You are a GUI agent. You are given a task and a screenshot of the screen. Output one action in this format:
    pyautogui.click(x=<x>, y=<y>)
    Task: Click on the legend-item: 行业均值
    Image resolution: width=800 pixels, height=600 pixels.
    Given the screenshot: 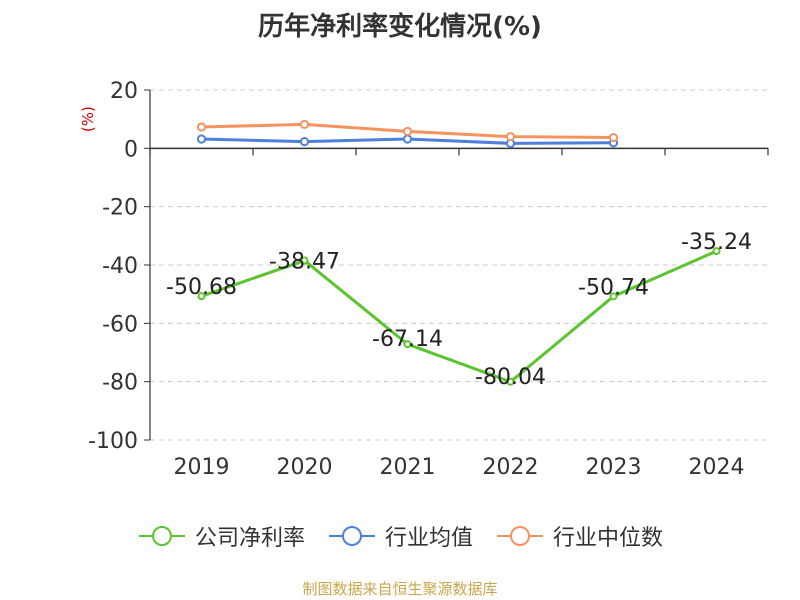 What is the action you would take?
    pyautogui.click(x=400, y=536)
    